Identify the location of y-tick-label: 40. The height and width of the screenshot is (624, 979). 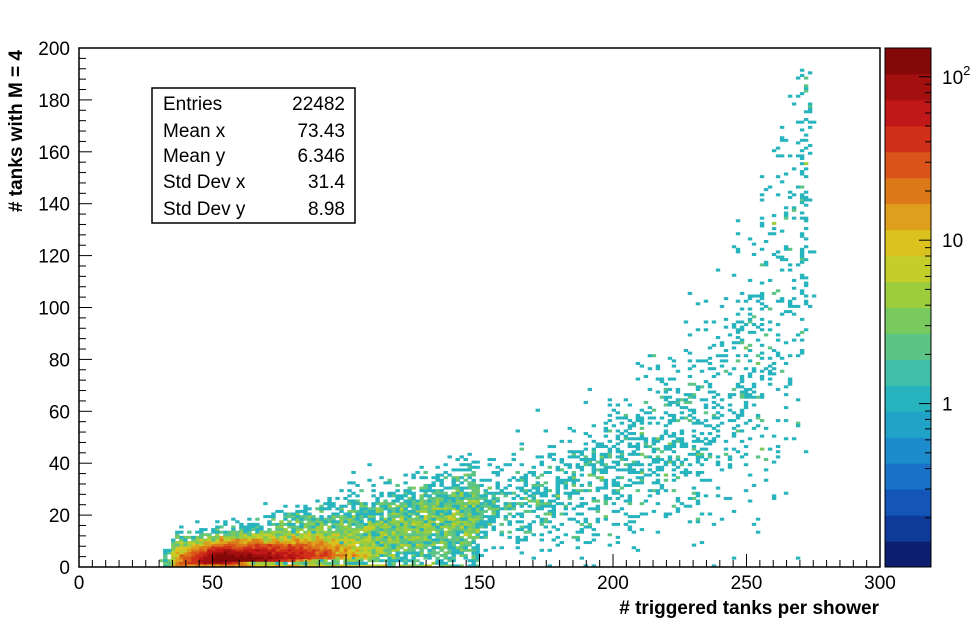
(59, 464).